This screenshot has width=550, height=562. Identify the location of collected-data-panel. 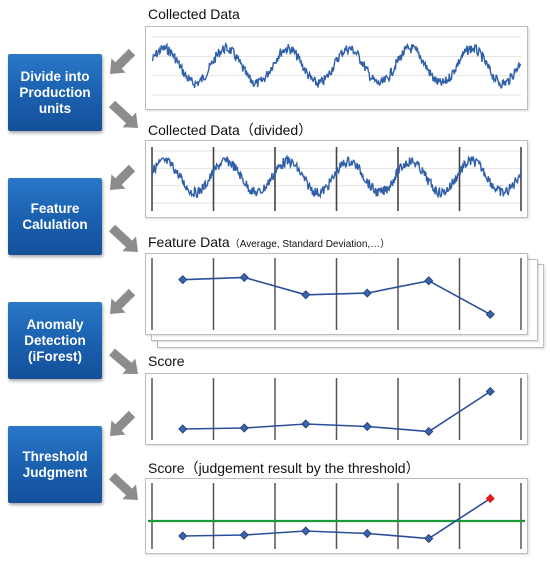
(336, 68).